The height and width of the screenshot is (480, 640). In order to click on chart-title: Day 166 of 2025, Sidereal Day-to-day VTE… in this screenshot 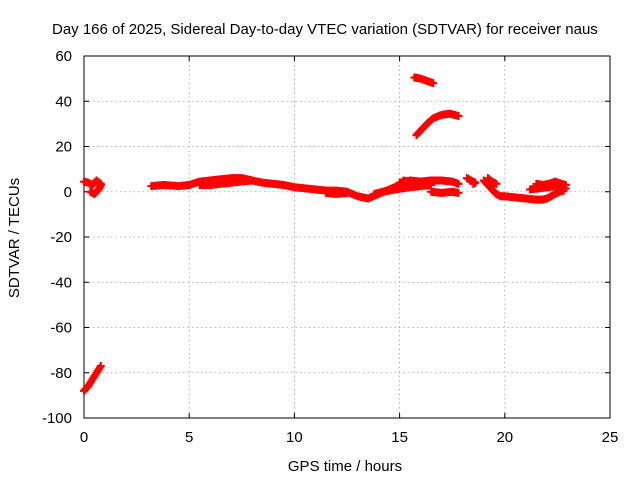, I will do `click(325, 29)`.